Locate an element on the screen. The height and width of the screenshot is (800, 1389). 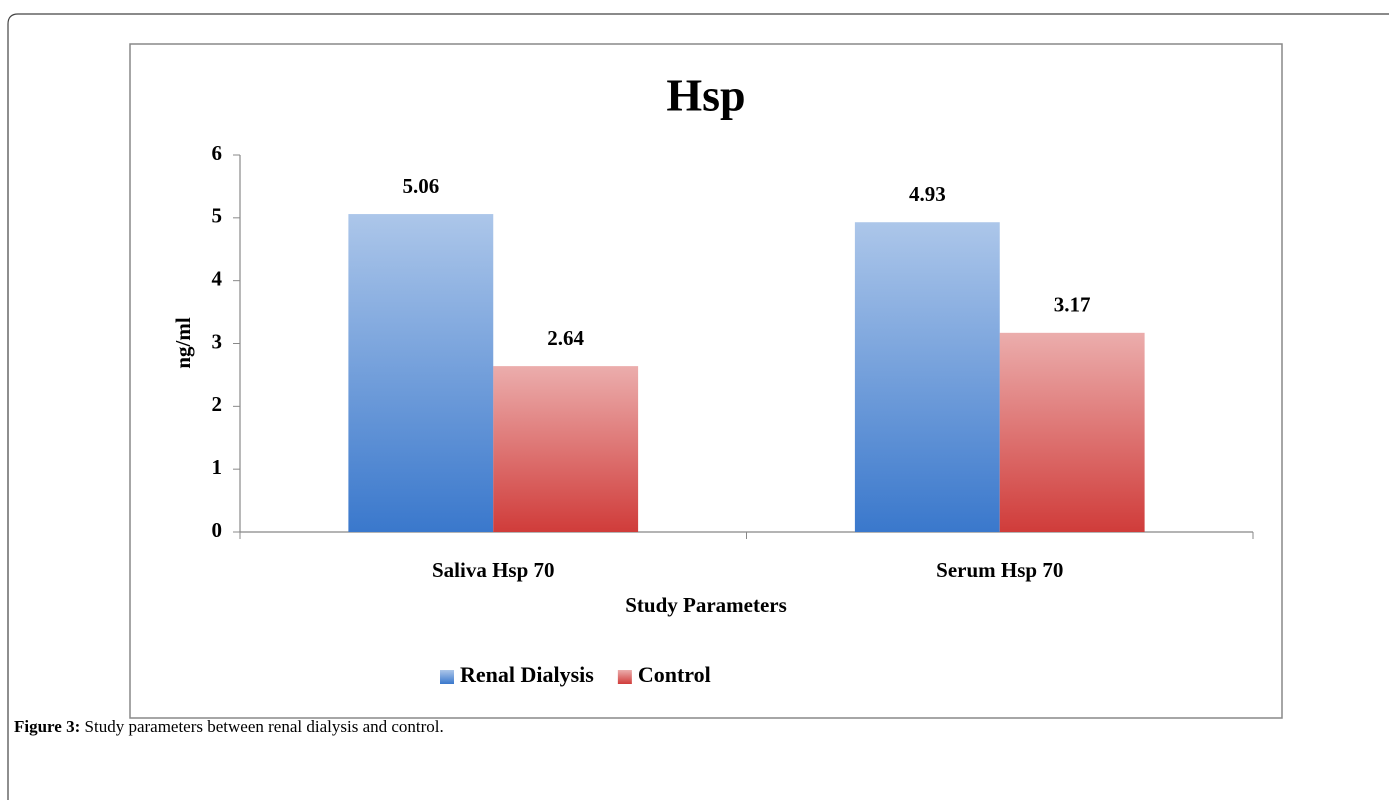
y-tick-label: 0 is located at coordinates (217, 530).